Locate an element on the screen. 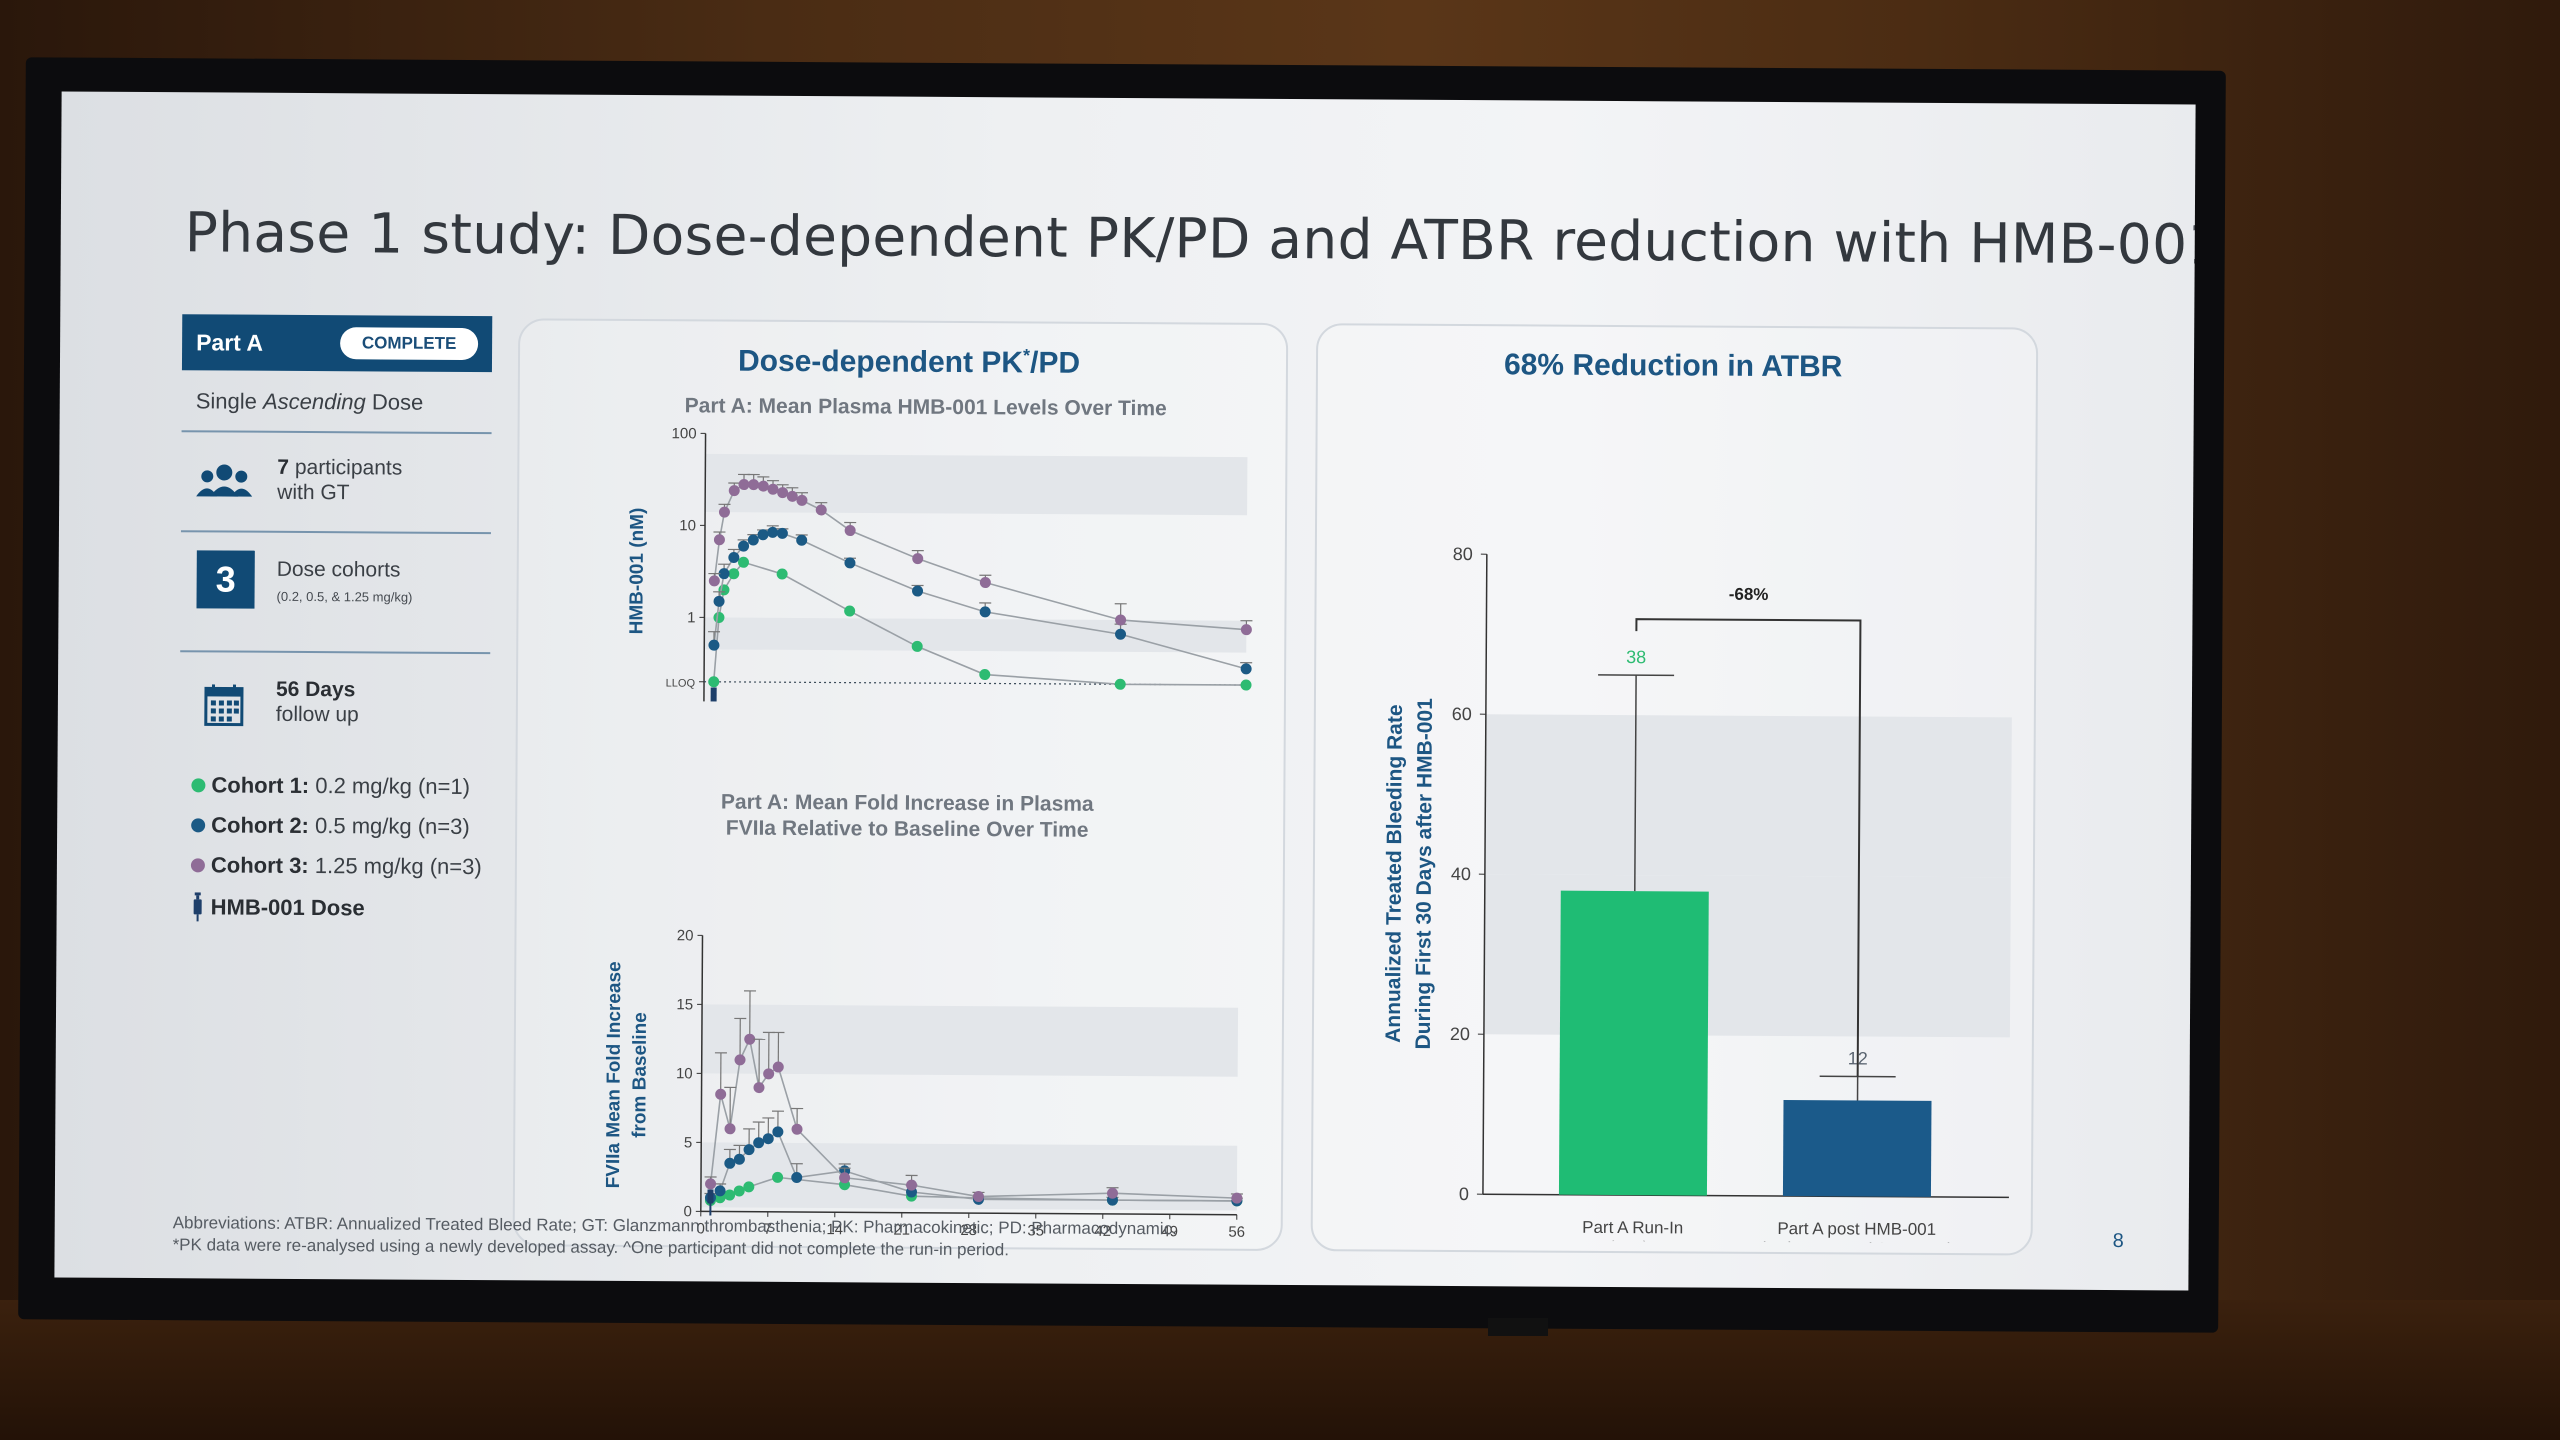 The width and height of the screenshot is (2560, 1440). y-tick-label: 5 is located at coordinates (688, 1142).